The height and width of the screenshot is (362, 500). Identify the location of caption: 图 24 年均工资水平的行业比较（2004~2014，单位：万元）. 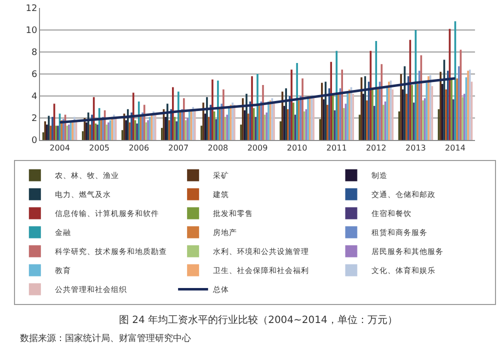
(258, 320).